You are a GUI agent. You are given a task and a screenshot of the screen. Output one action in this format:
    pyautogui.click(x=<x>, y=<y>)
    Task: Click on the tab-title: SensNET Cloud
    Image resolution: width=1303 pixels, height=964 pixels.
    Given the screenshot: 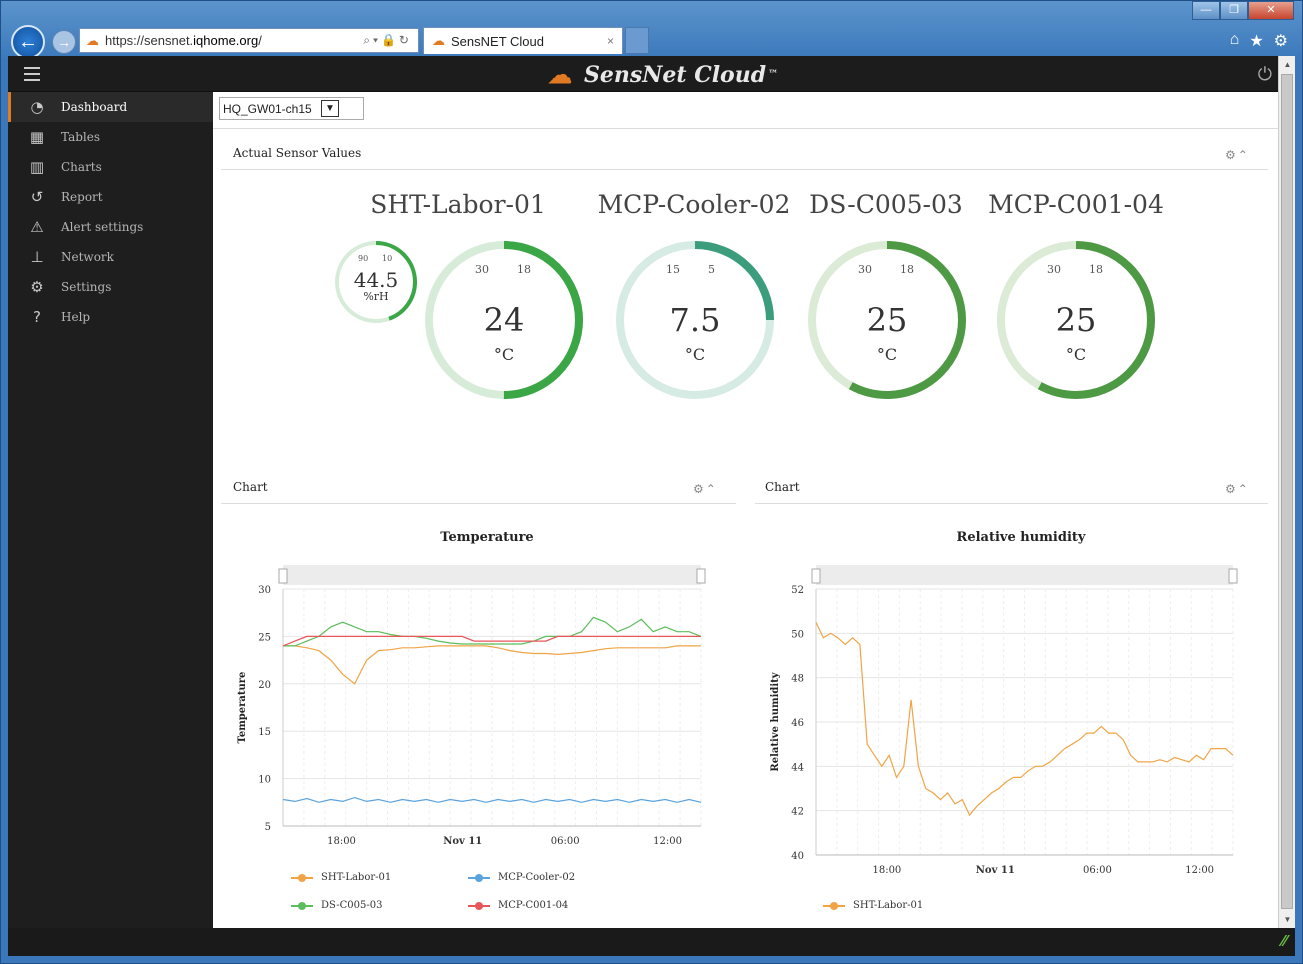 What is the action you would take?
    pyautogui.click(x=497, y=41)
    